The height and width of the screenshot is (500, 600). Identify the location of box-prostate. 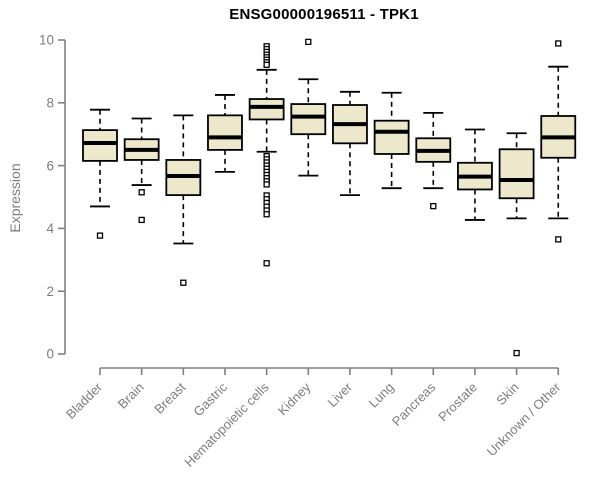
(475, 174).